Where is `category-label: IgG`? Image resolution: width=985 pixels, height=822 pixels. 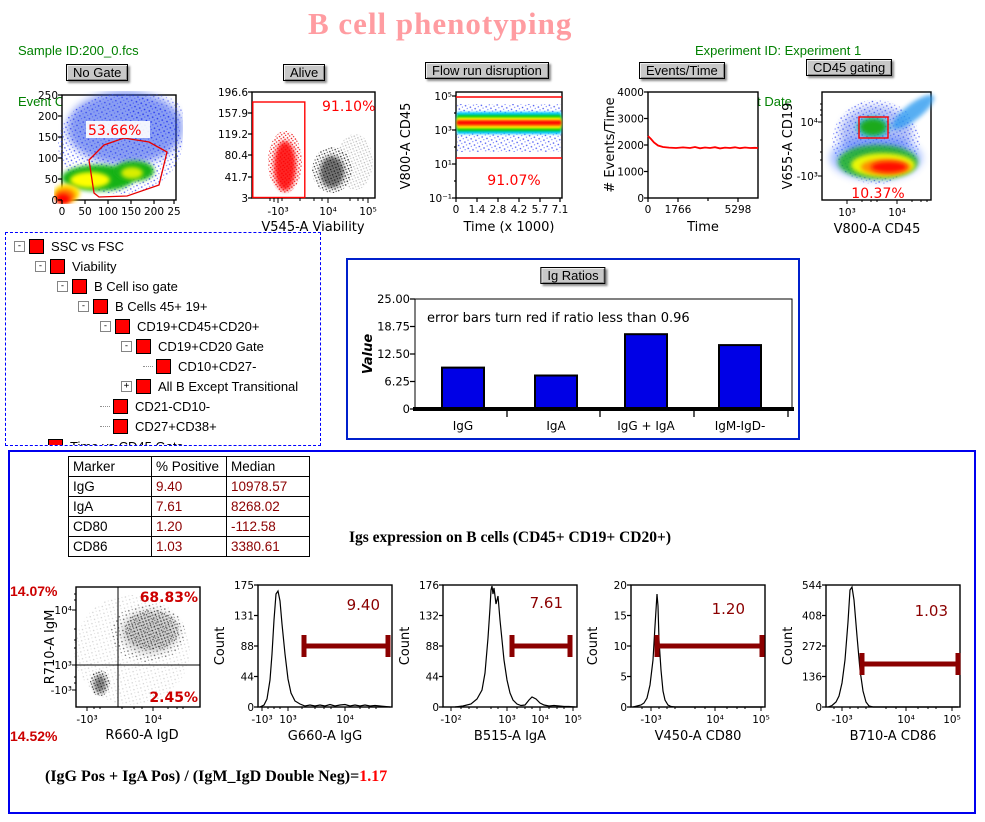
category-label: IgG is located at coordinates (463, 426).